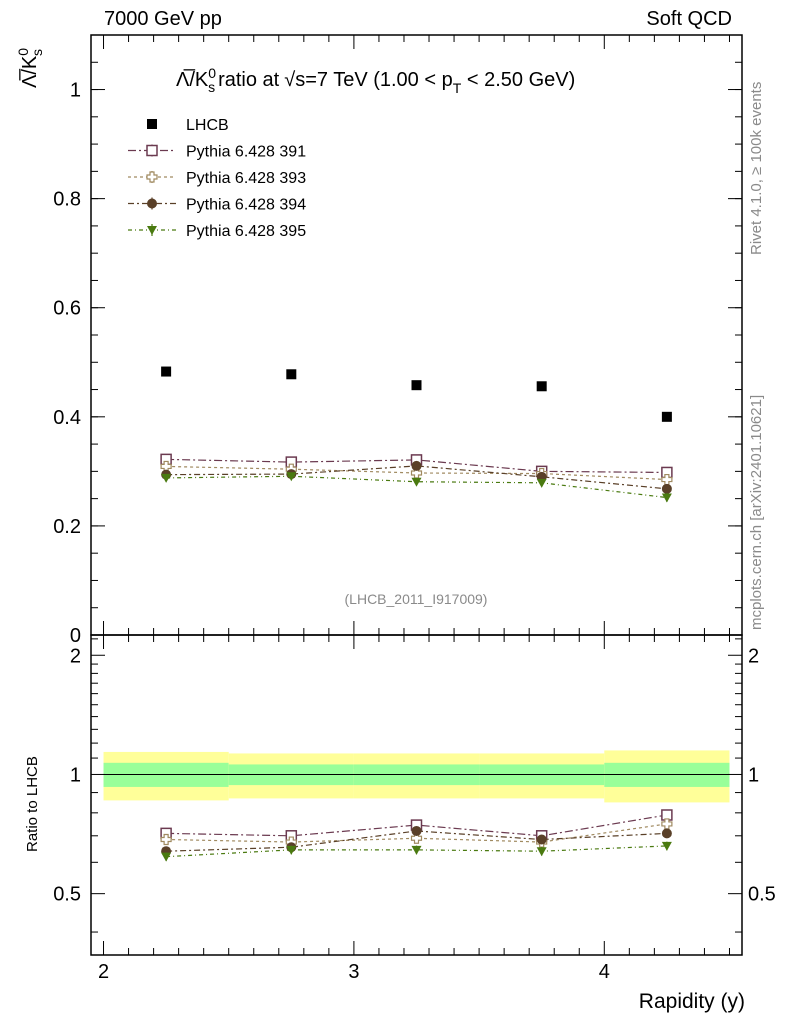 The image size is (786, 1024). What do you see at coordinates (30, 68) in the screenshot?
I see `y-axis-label-main: Λ̅/K0s` at bounding box center [30, 68].